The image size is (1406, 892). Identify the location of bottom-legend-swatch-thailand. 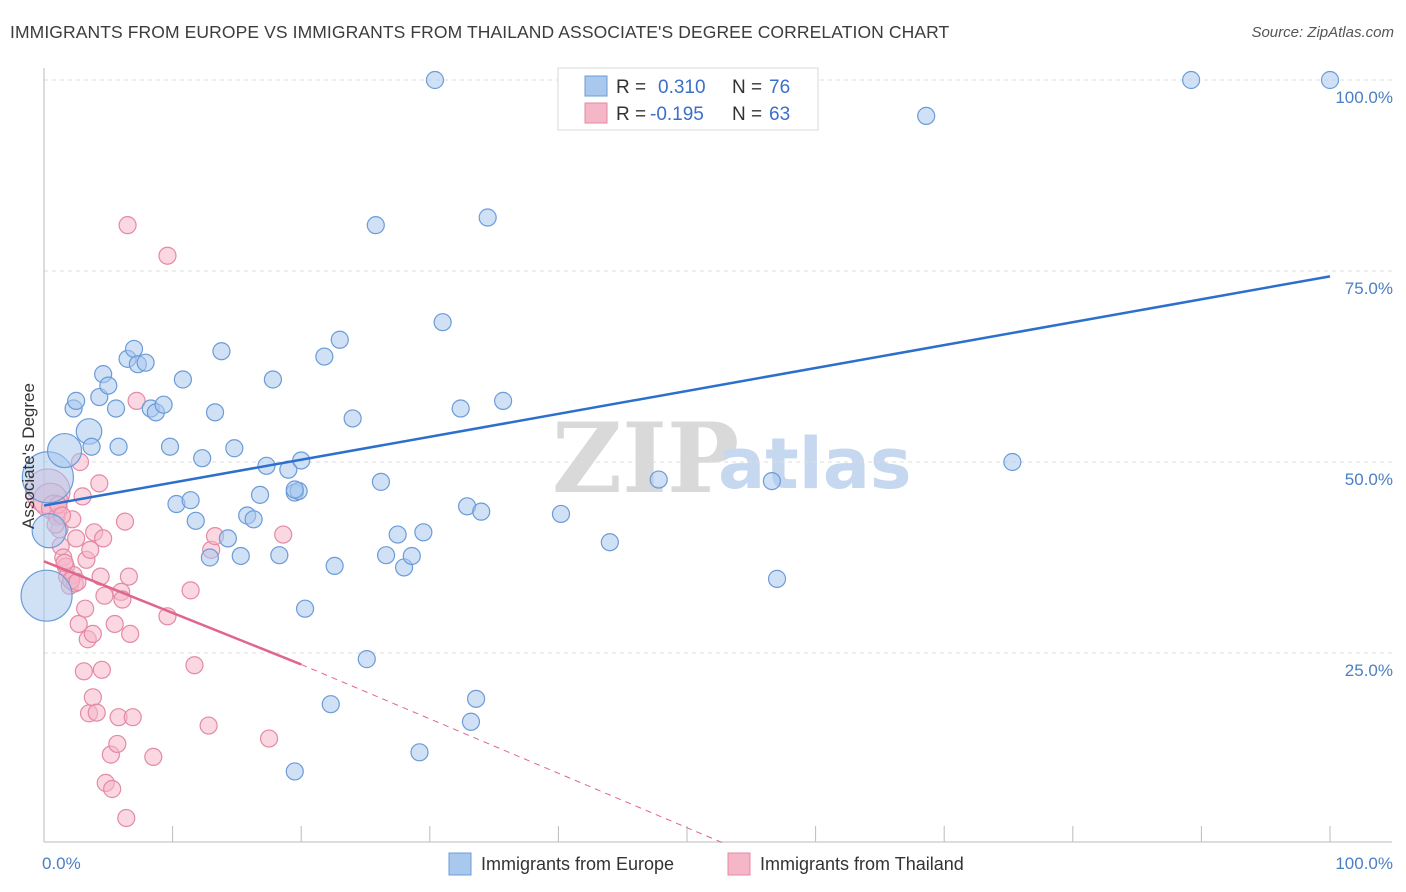
(739, 864).